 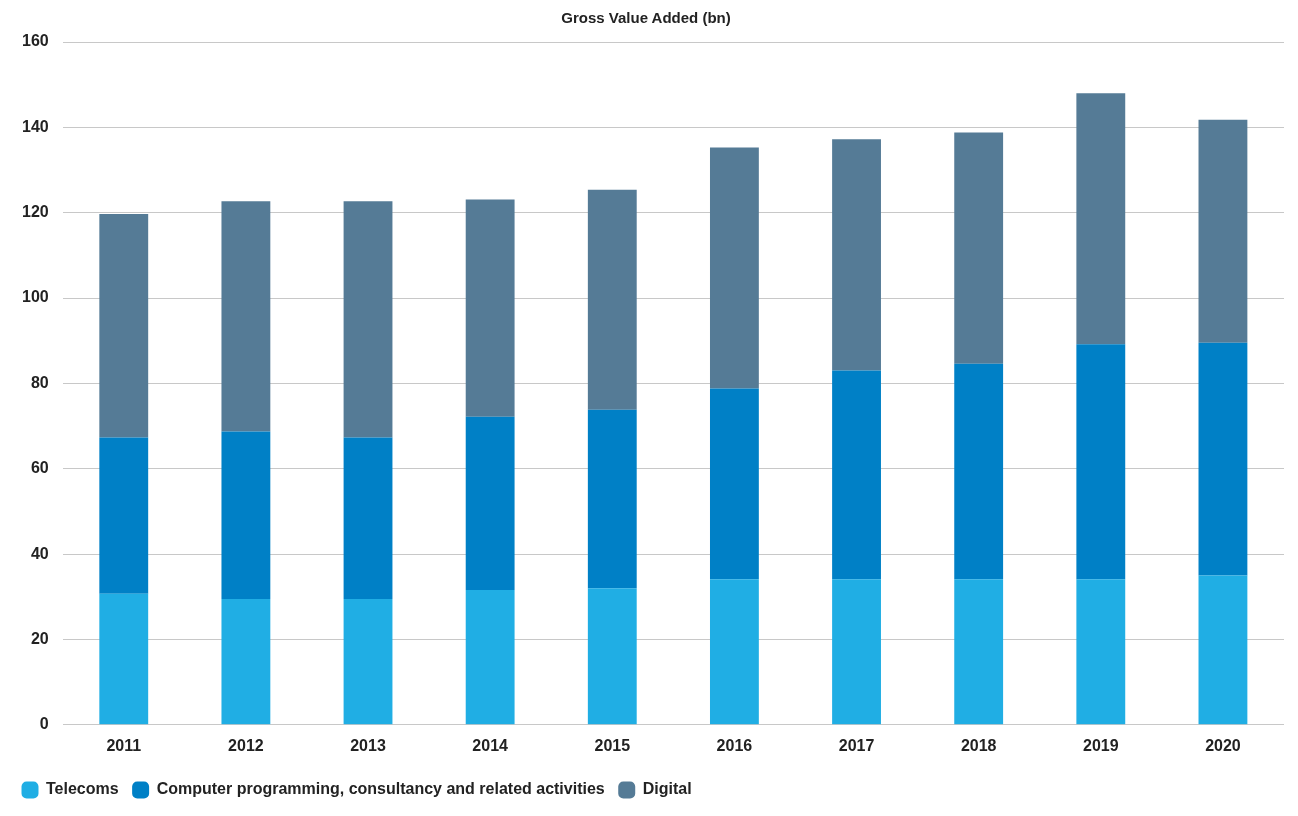 What do you see at coordinates (246, 745) in the screenshot?
I see `x-tick-label: 2012` at bounding box center [246, 745].